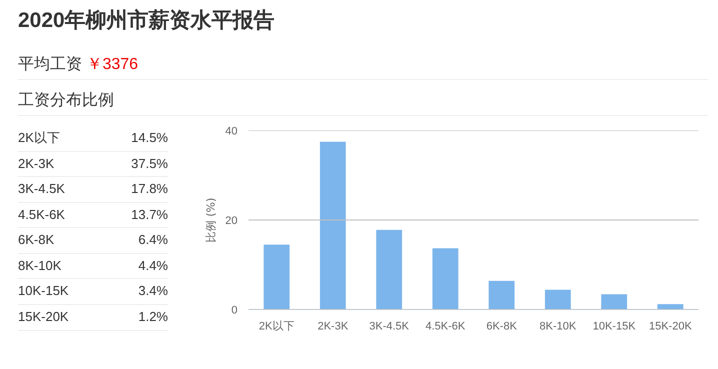 The image size is (718, 369). I want to click on y-tick-label: 20, so click(231, 221).